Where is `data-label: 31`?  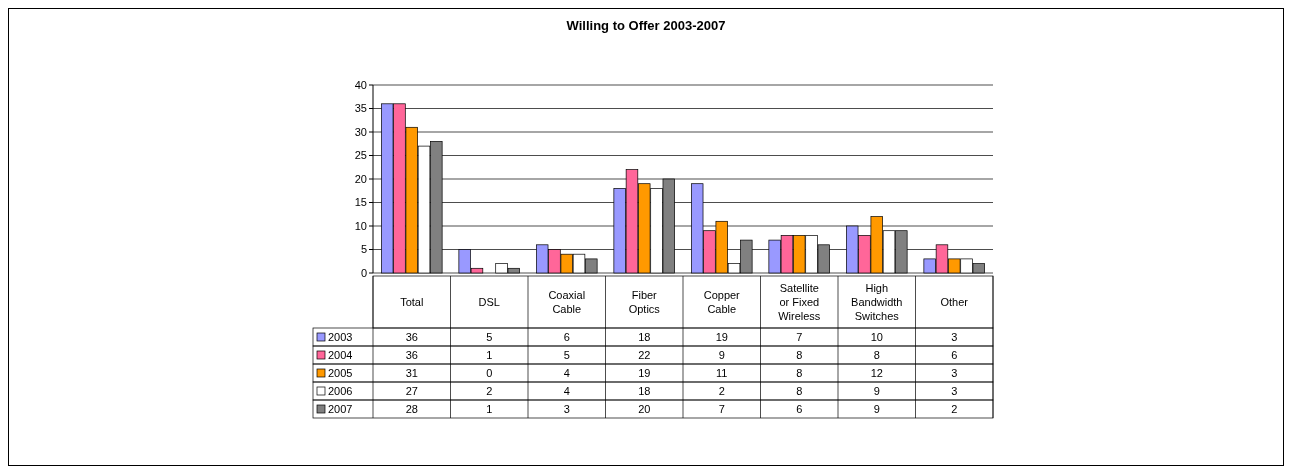
data-label: 31 is located at coordinates (411, 372).